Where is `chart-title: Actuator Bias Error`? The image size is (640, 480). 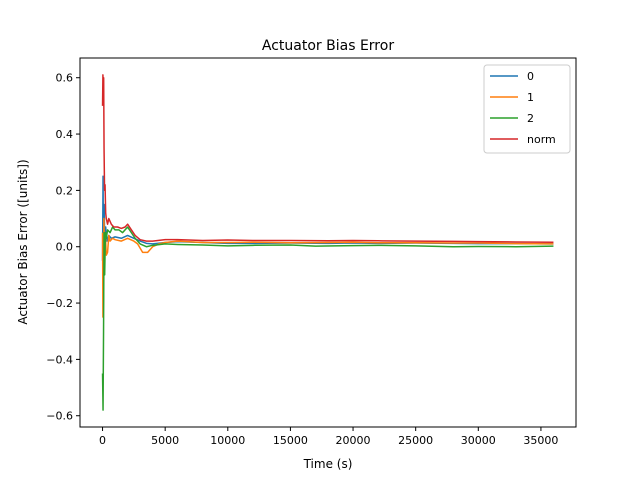
chart-title: Actuator Bias Error is located at coordinates (328, 46).